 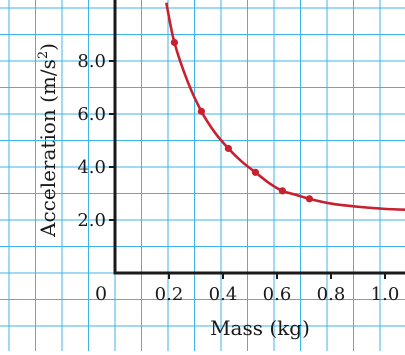 I want to click on x-tick-label: 1.0, so click(x=385, y=294).